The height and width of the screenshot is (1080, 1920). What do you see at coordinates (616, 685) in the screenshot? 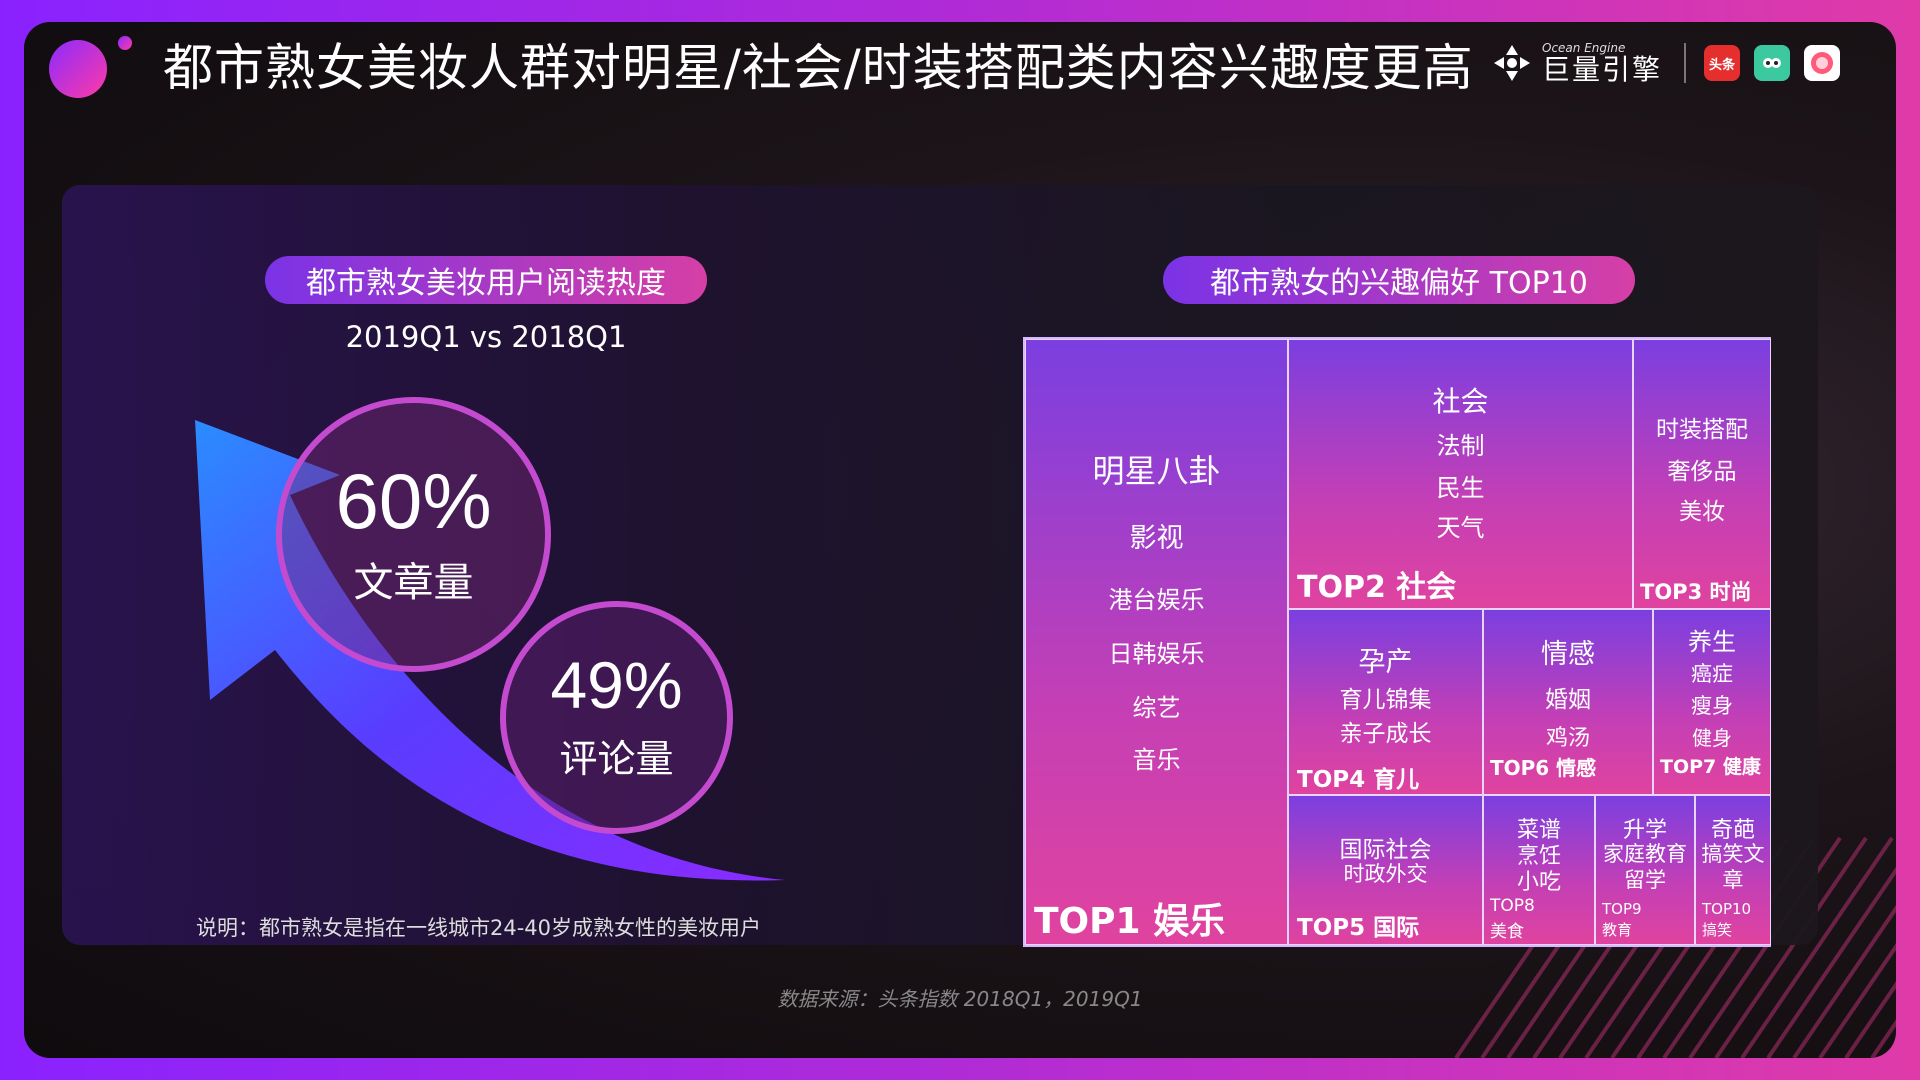
I see `comment-volume-value: 49%` at bounding box center [616, 685].